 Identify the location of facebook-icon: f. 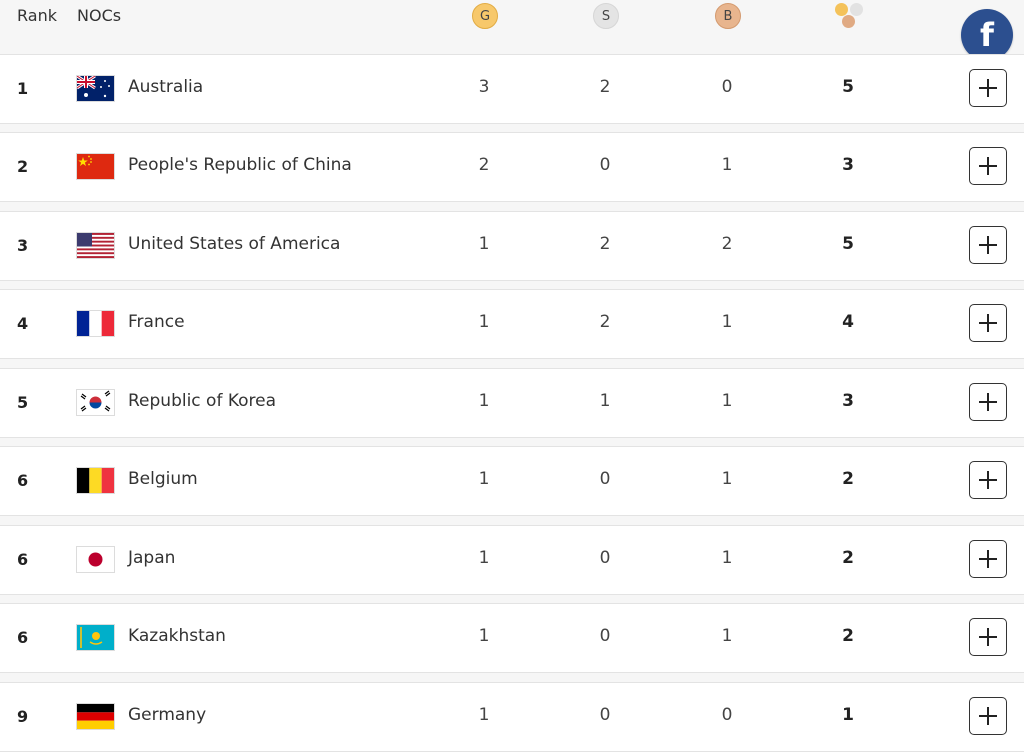
(987, 35).